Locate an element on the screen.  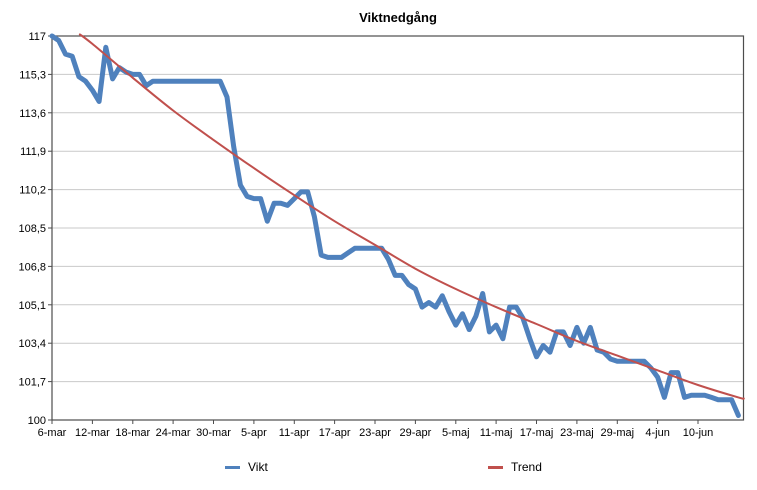
x-tick-label: 17-apr is located at coordinates (335, 433).